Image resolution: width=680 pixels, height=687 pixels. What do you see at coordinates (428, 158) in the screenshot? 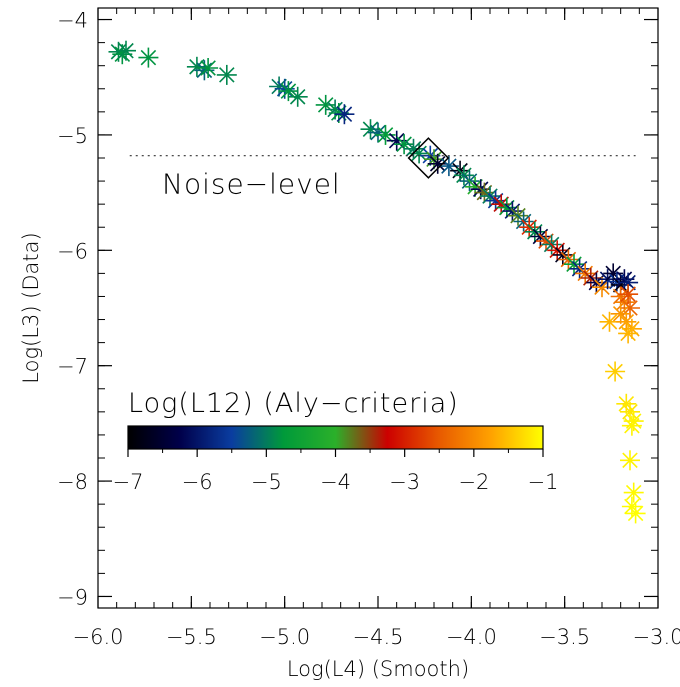
I see `highlight-diamond` at bounding box center [428, 158].